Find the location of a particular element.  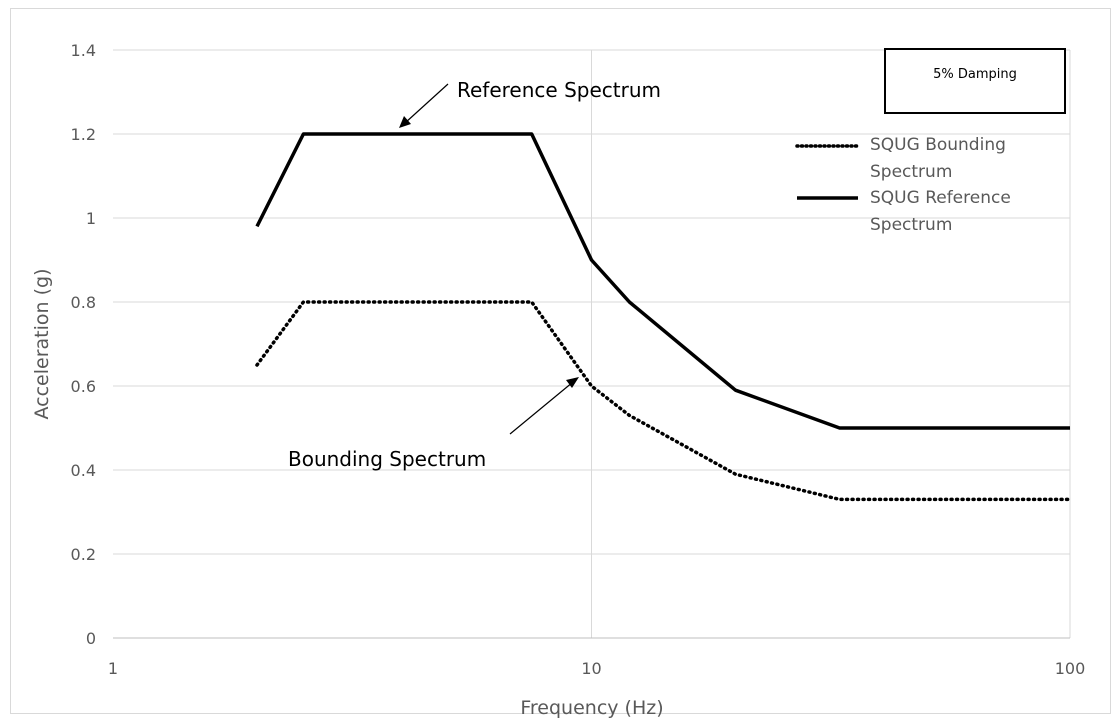

reference-annotation: Reference Spectrum is located at coordinates (530, 103).